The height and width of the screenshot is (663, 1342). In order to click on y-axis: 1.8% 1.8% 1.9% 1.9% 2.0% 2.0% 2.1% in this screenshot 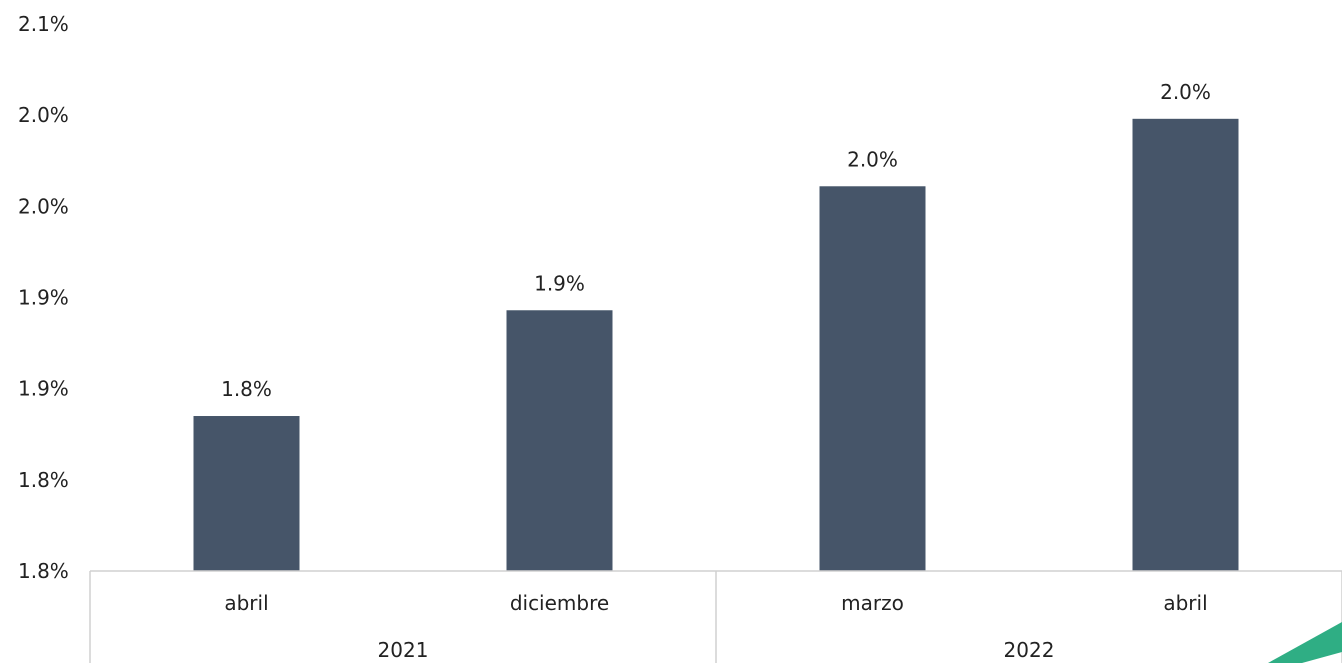, I will do `click(43, 297)`.